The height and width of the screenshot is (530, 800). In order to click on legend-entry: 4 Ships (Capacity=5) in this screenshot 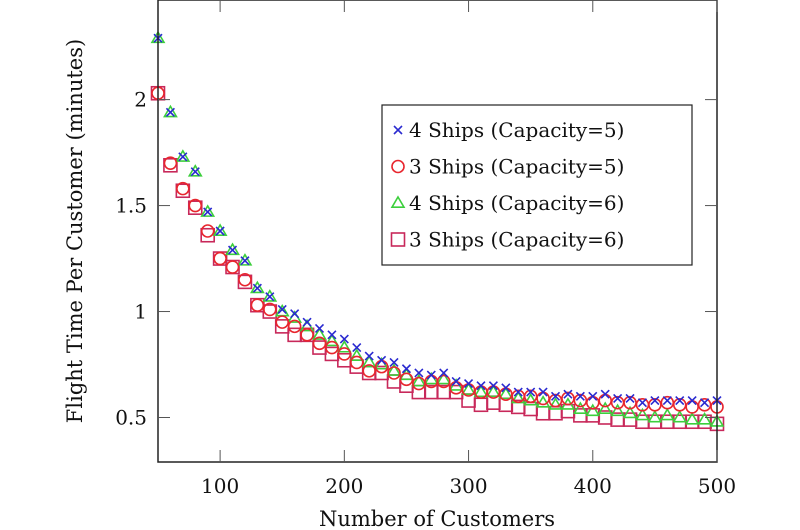, I will do `click(508, 130)`.